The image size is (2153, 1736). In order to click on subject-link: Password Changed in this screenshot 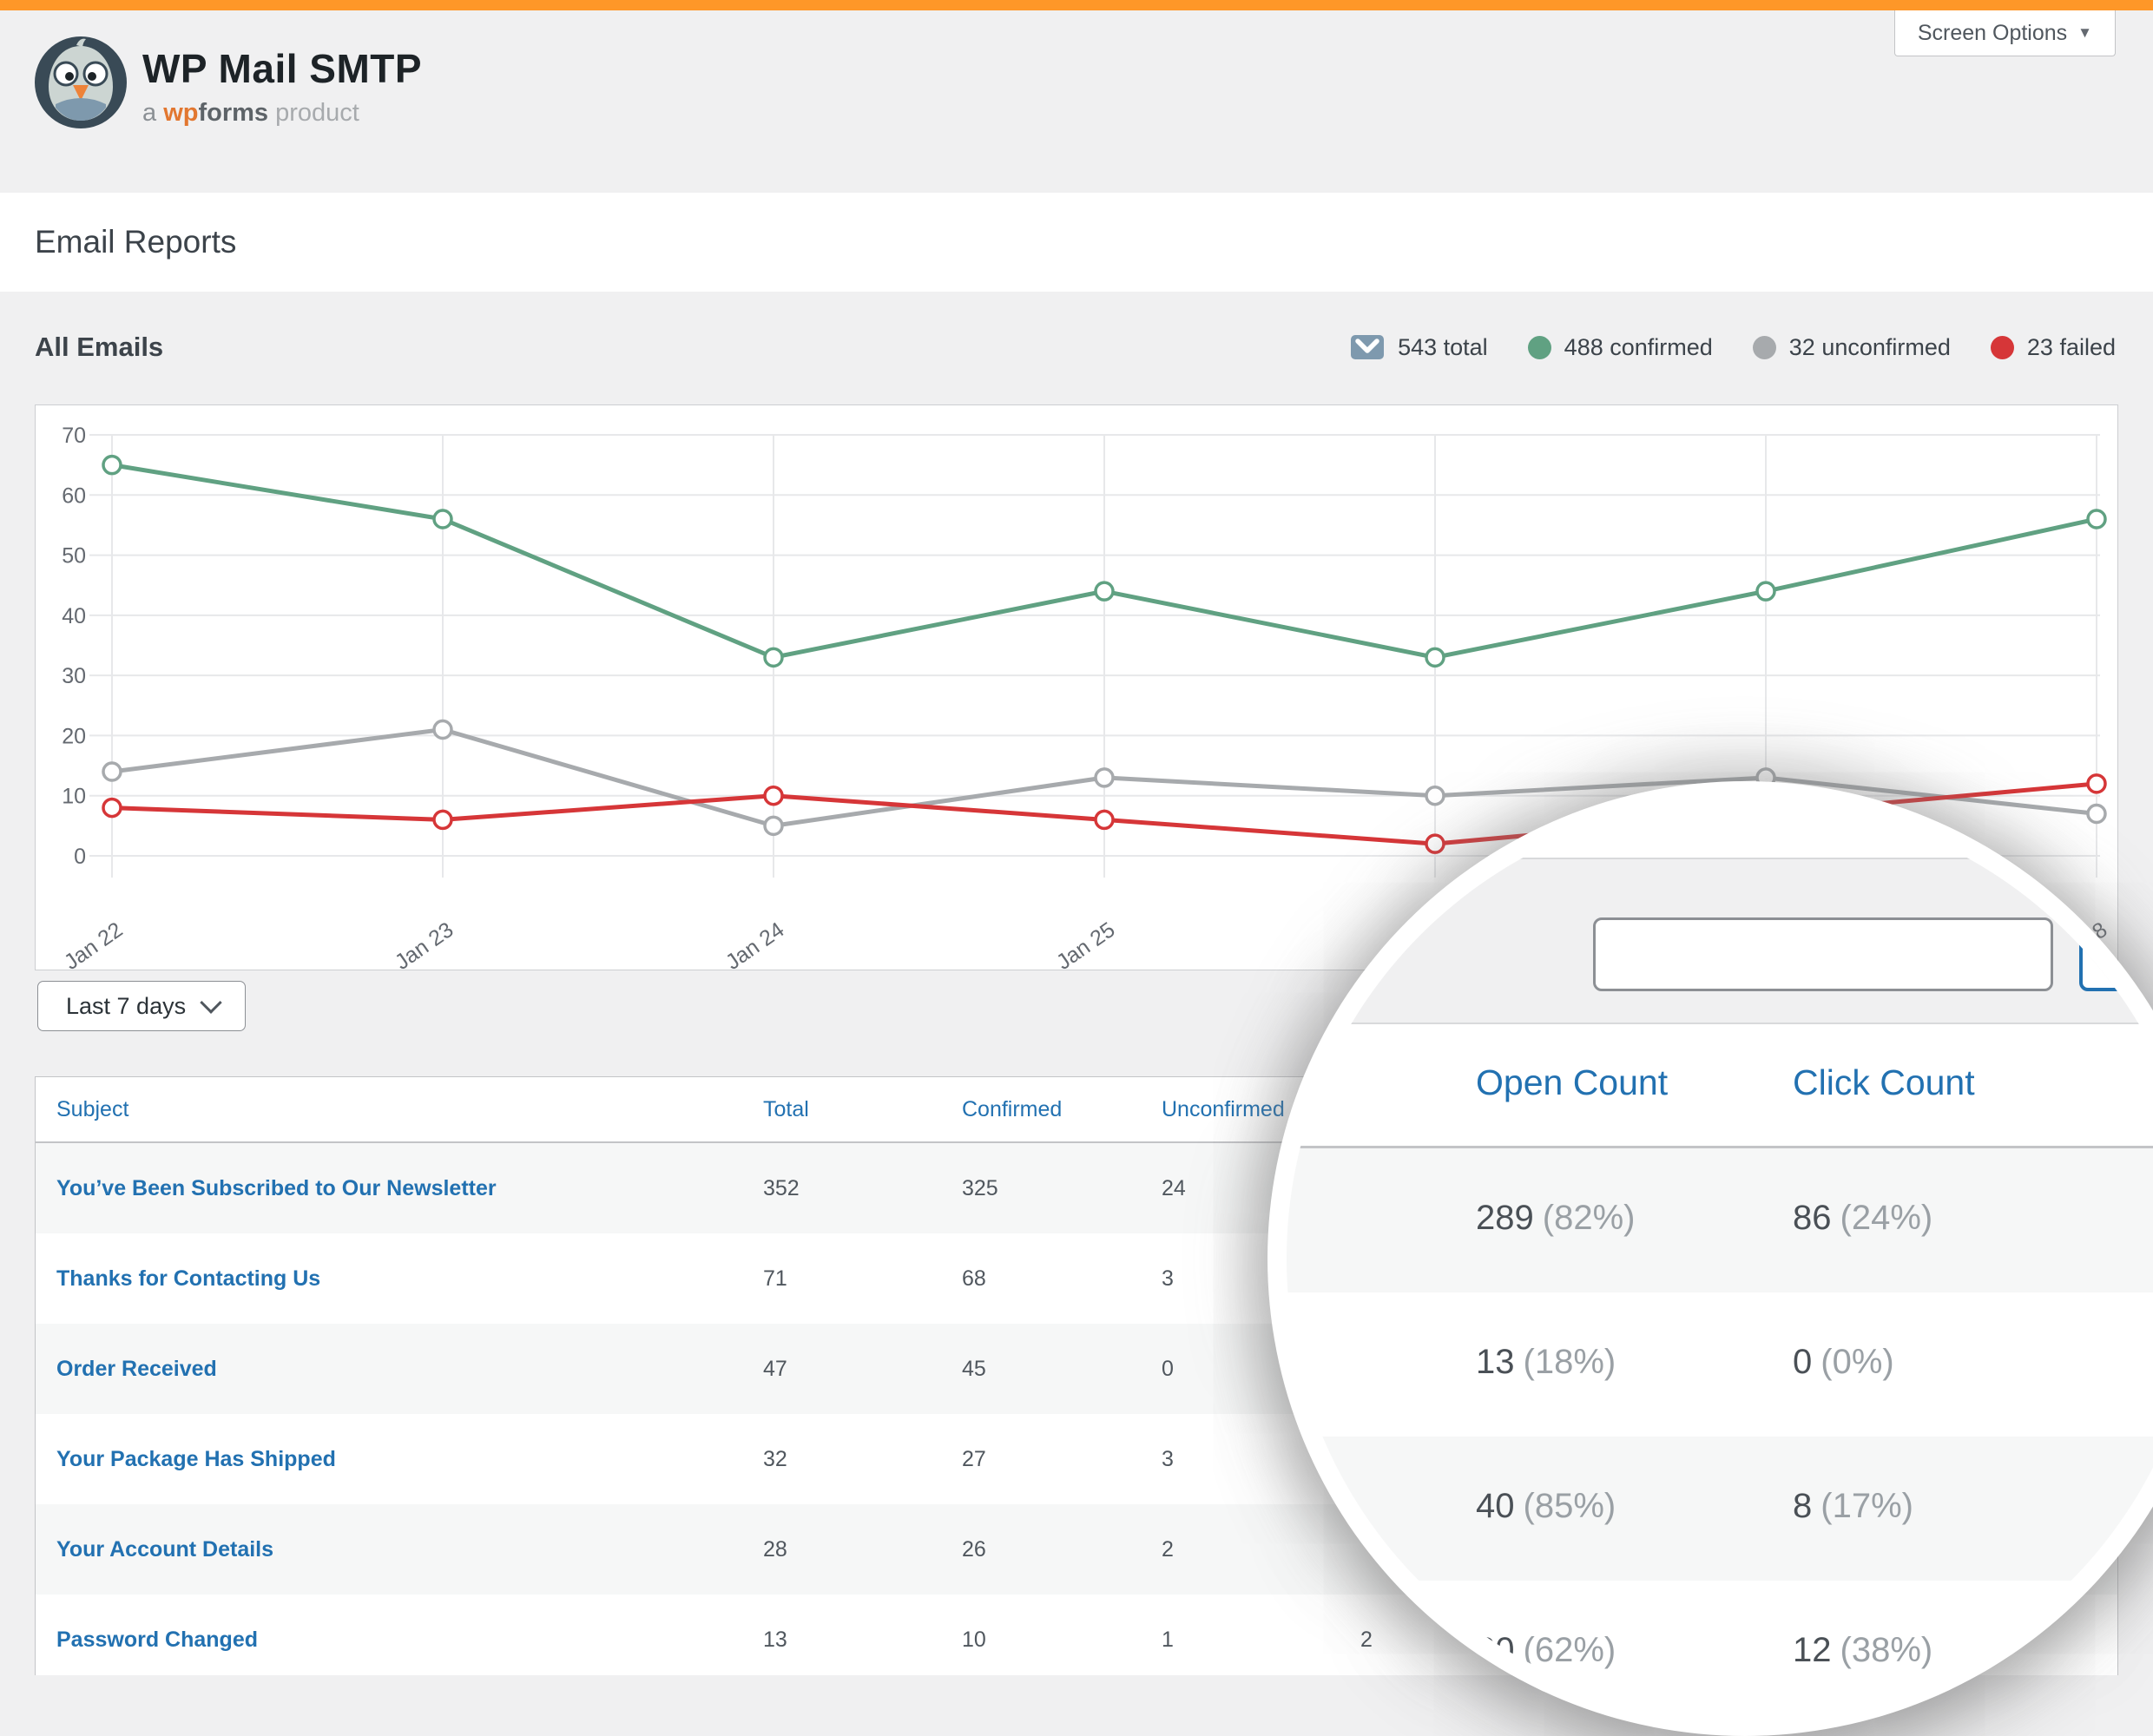, I will do `click(157, 1639)`.